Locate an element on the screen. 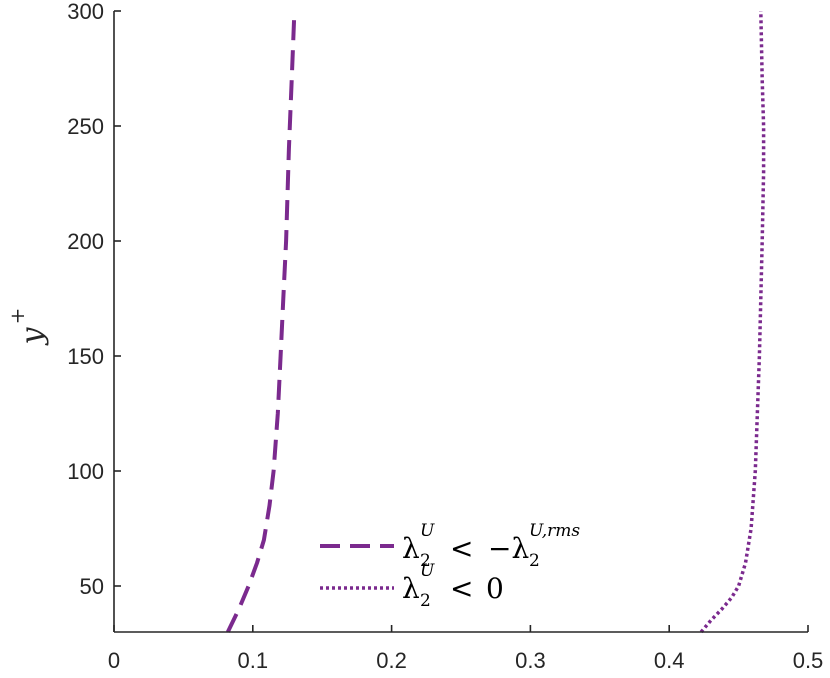 Image resolution: width=830 pixels, height=678 pixels. legend-rhs-value: 0 is located at coordinates (495, 588).